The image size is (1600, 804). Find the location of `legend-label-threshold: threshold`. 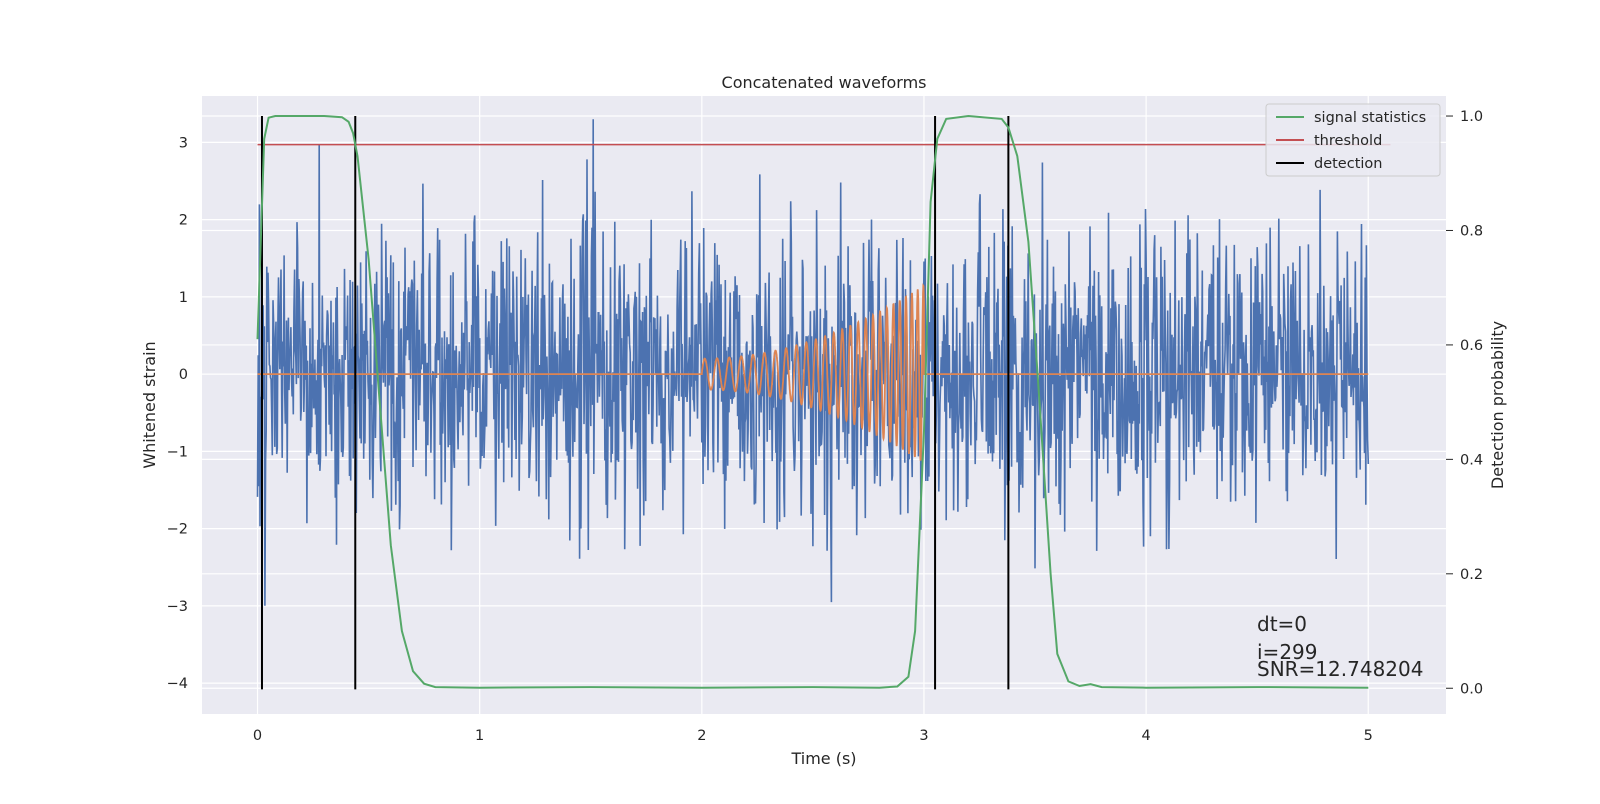

legend-label-threshold: threshold is located at coordinates (1348, 141).